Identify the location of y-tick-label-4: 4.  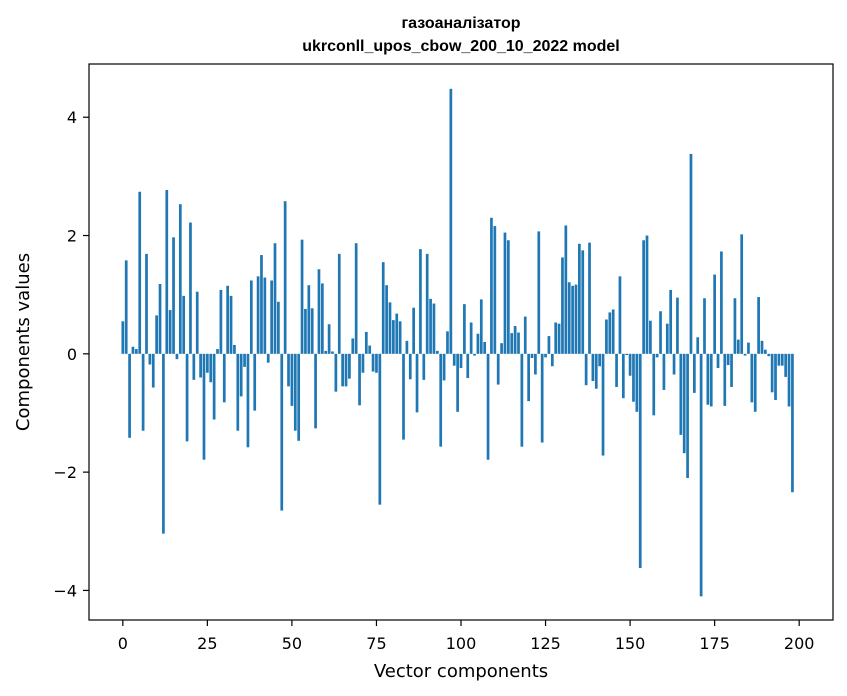
(72, 117).